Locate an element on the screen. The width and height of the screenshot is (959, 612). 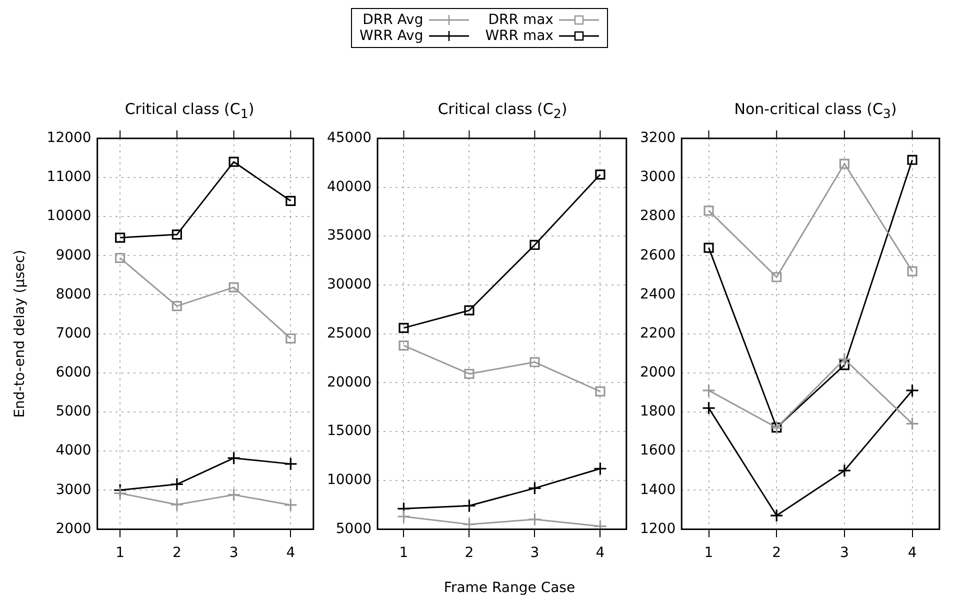
y-tick-label: 45000 is located at coordinates (349, 138).